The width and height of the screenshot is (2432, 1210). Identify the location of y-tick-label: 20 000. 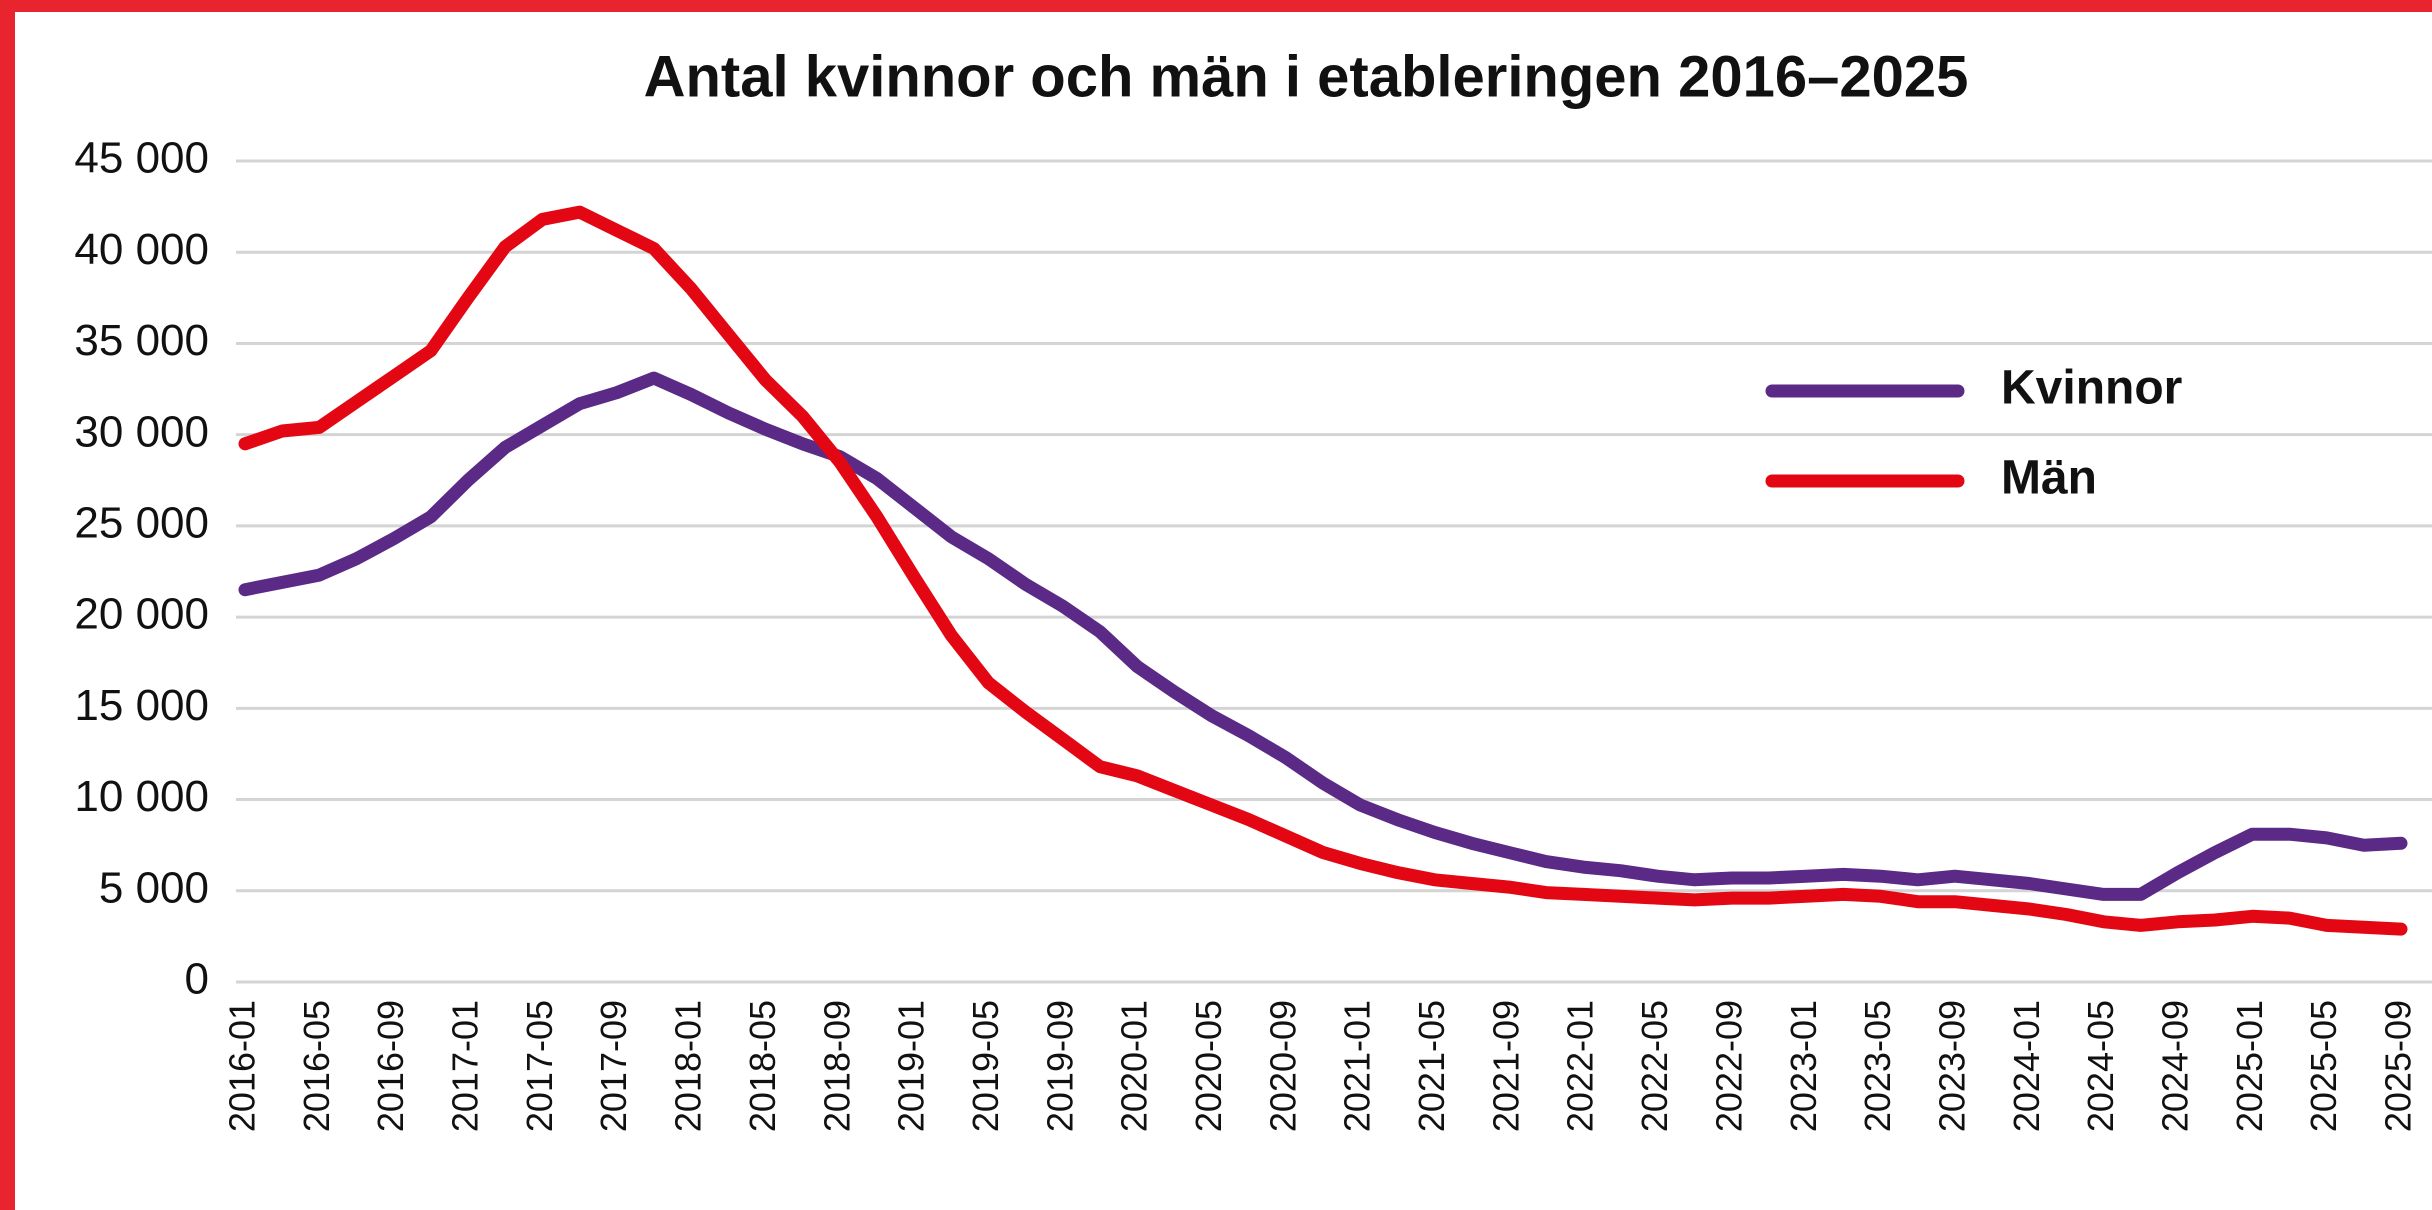
(141, 614).